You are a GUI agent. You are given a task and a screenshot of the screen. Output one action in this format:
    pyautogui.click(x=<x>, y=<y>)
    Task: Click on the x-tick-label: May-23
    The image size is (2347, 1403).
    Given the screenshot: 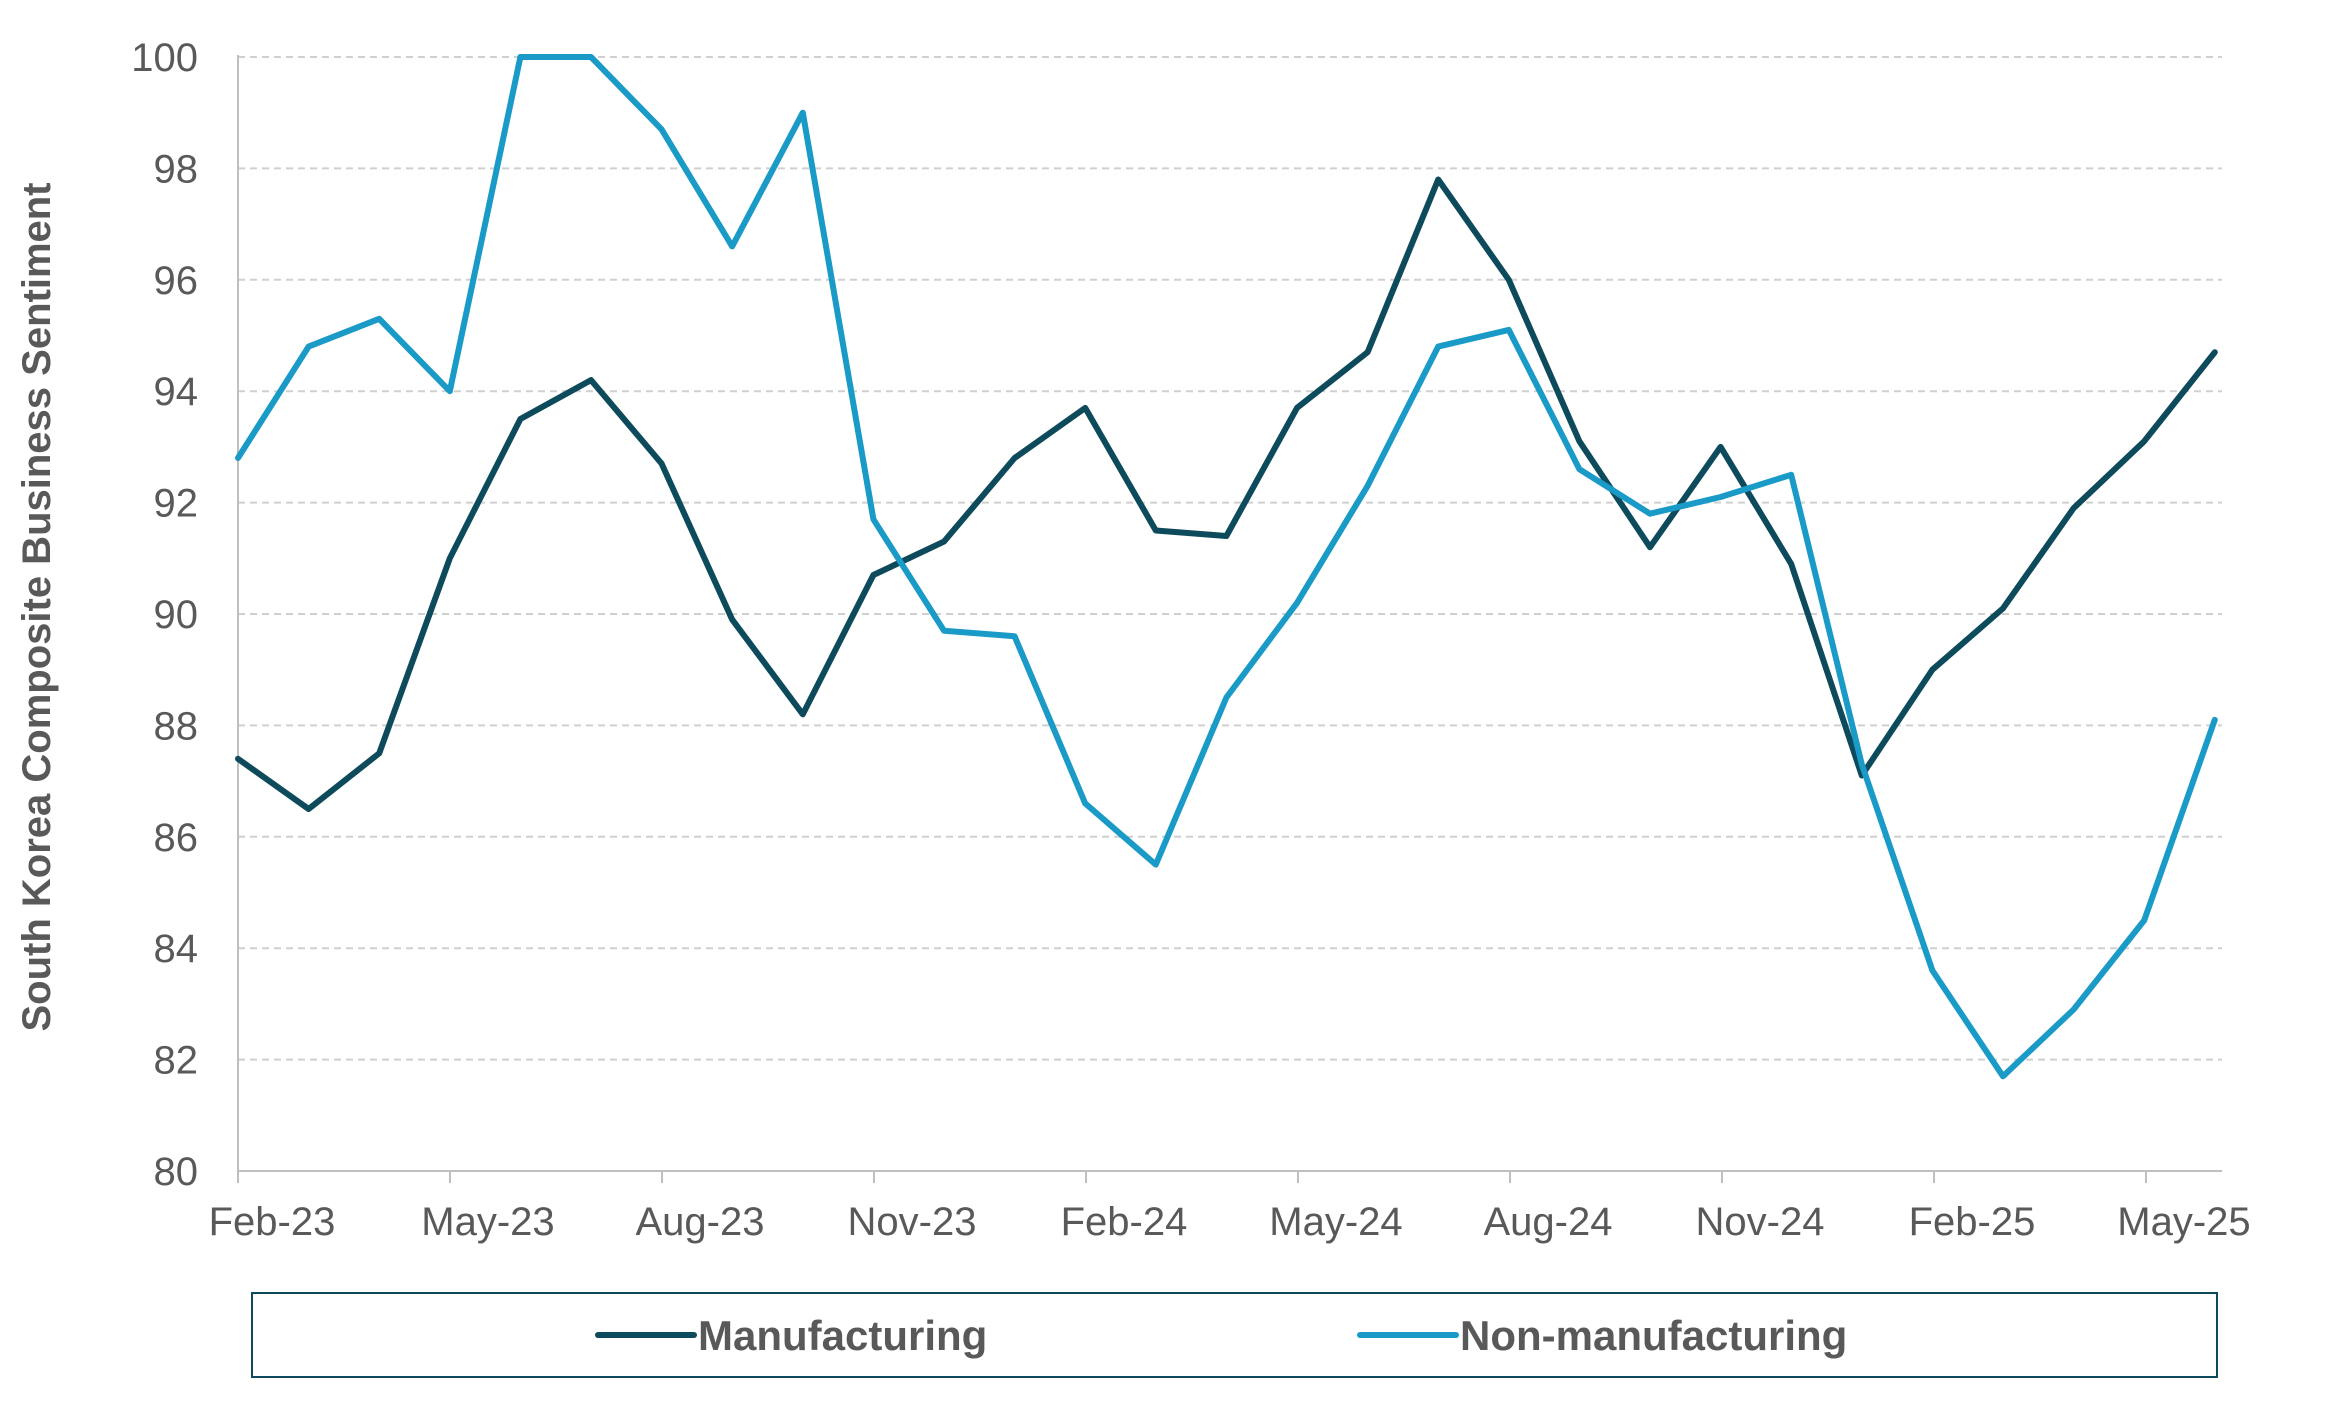 What is the action you would take?
    pyautogui.click(x=487, y=1222)
    